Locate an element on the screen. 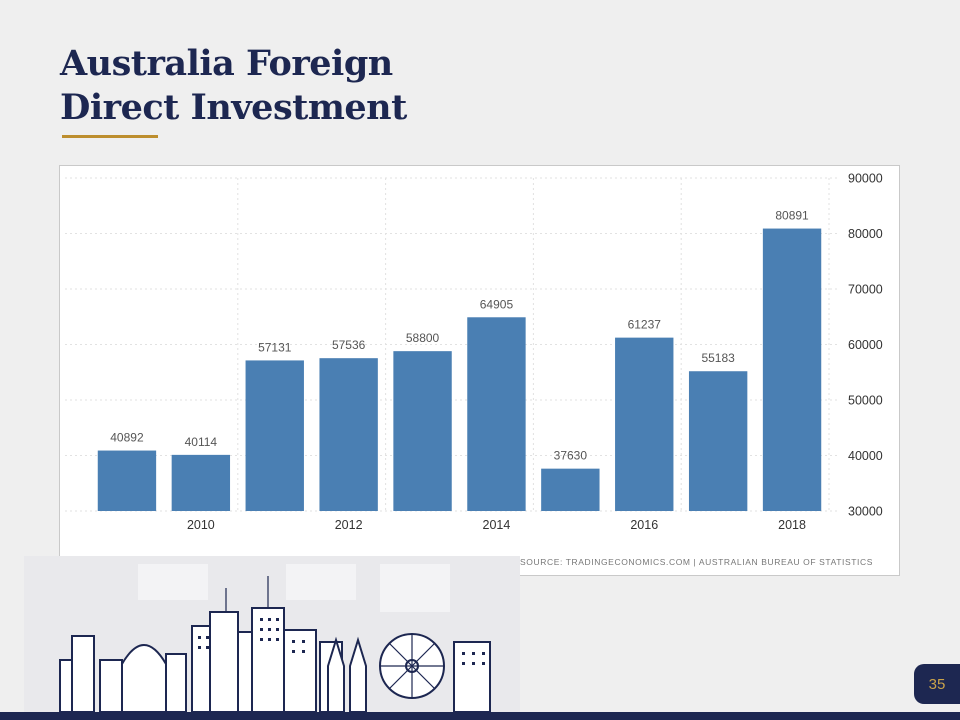 The image size is (960, 720). slide-title-line2: Direct Investment is located at coordinates (233, 107).